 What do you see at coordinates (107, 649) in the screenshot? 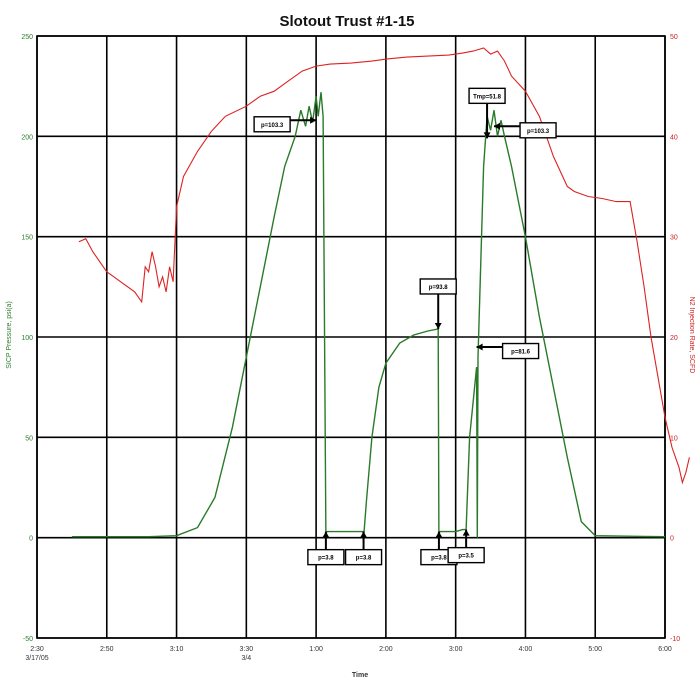
I see `x-tick-label: 2:50` at bounding box center [107, 649].